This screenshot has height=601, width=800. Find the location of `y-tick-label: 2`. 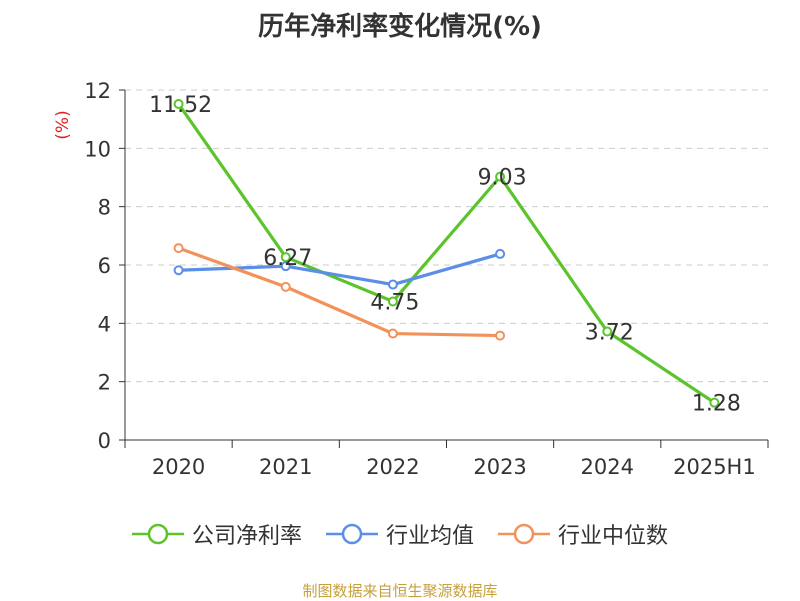

y-tick-label: 2 is located at coordinates (104, 383).